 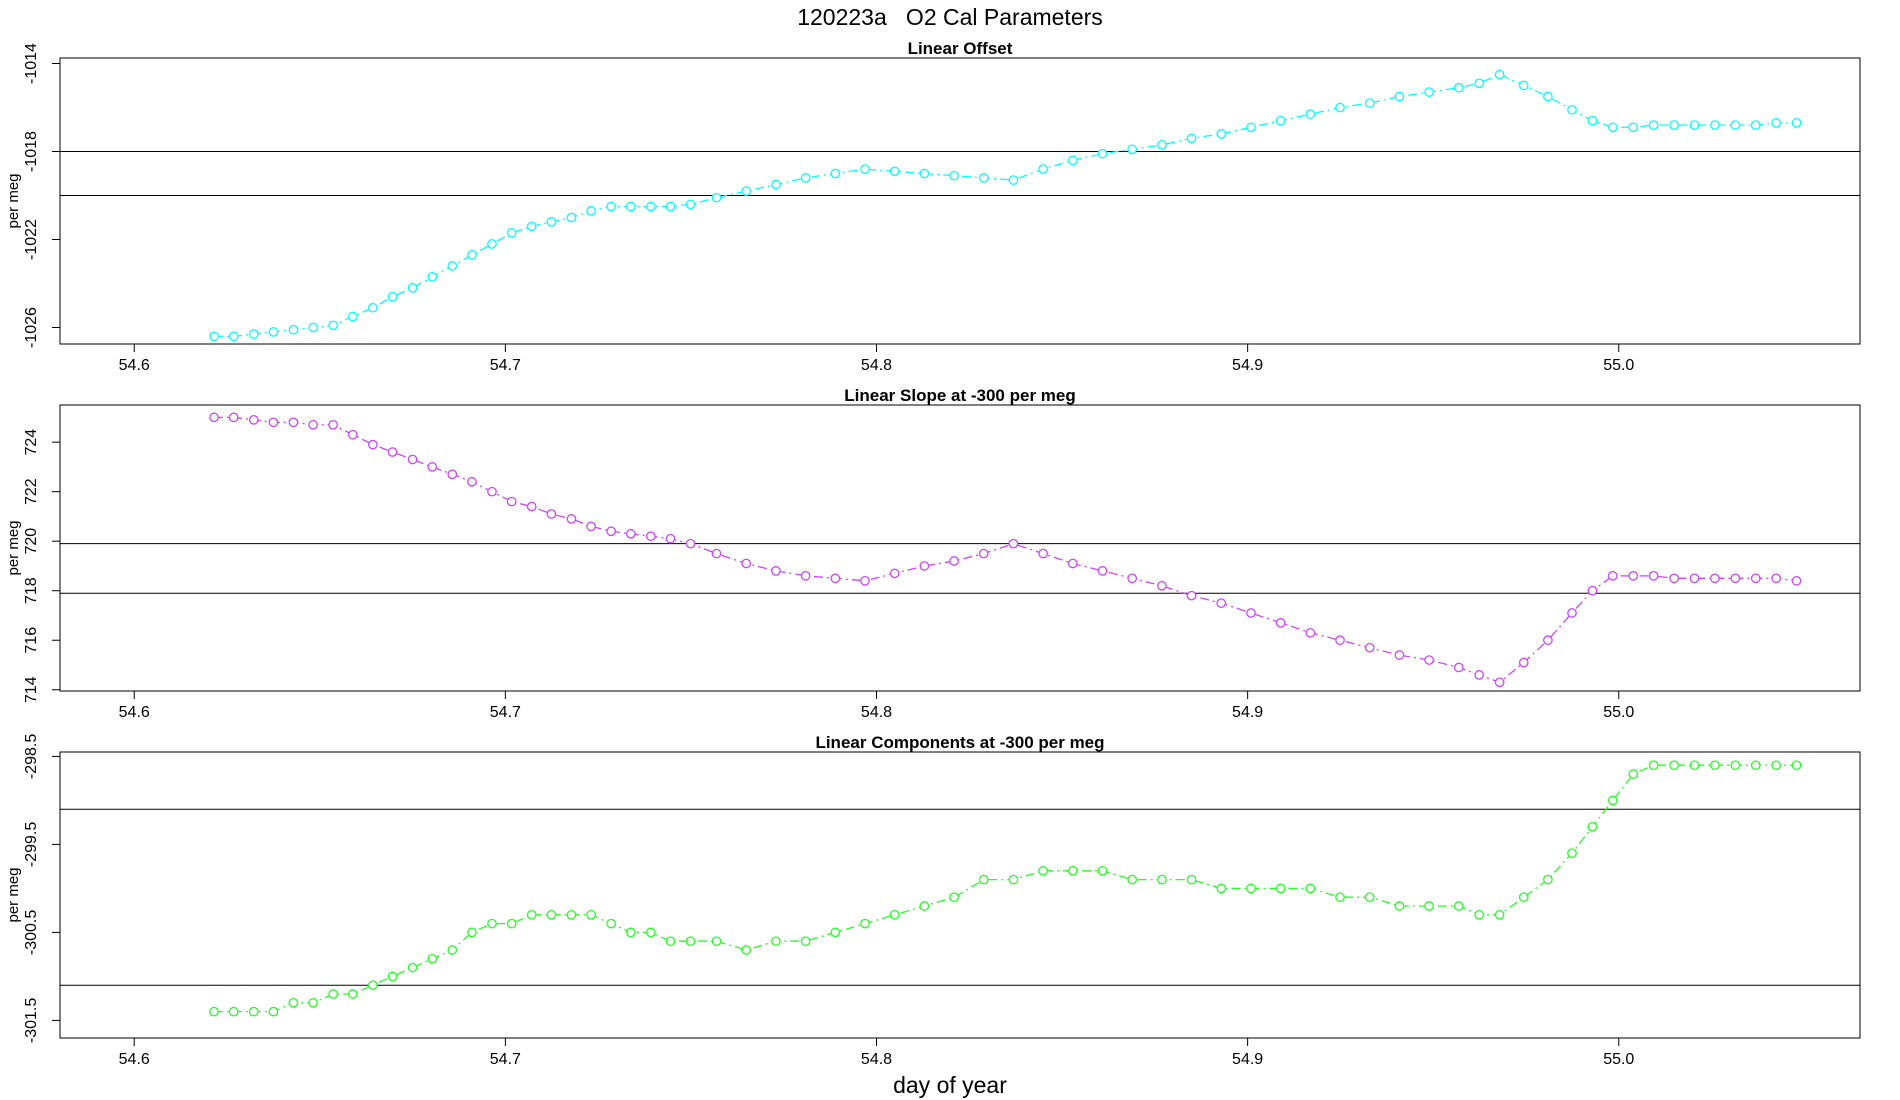 What do you see at coordinates (13, 547) in the screenshot?
I see `y-axis-label: per meg` at bounding box center [13, 547].